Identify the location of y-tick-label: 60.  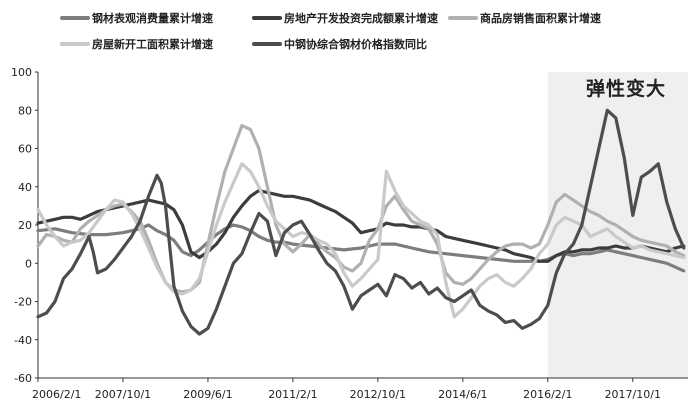
(25, 149).